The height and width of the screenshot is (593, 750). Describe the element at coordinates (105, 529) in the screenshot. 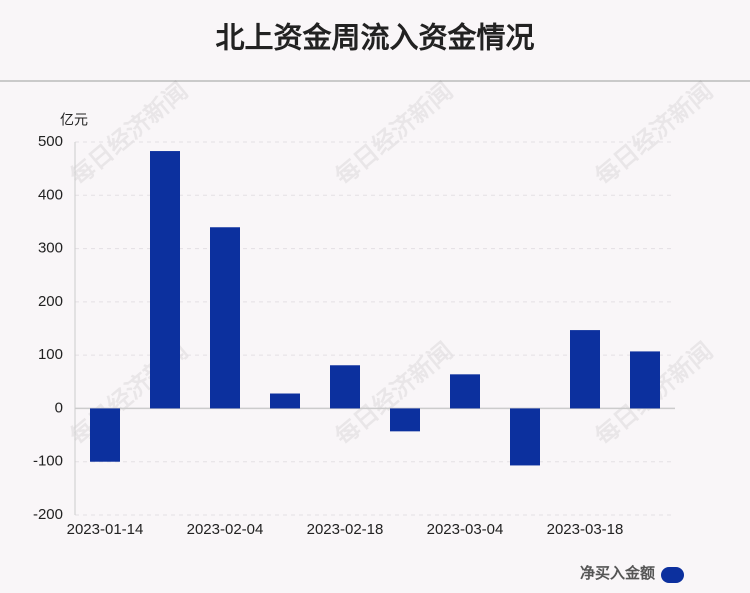

I see `x-tick-label: 2023-01-14` at that location.